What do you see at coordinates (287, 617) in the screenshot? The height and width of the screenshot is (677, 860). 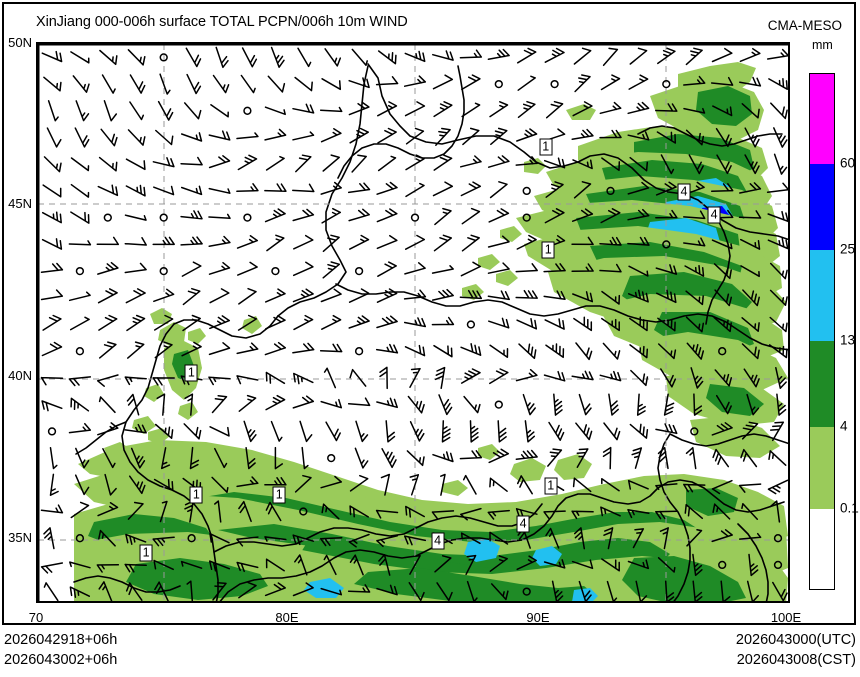 I see `xtick-80E: 80E` at bounding box center [287, 617].